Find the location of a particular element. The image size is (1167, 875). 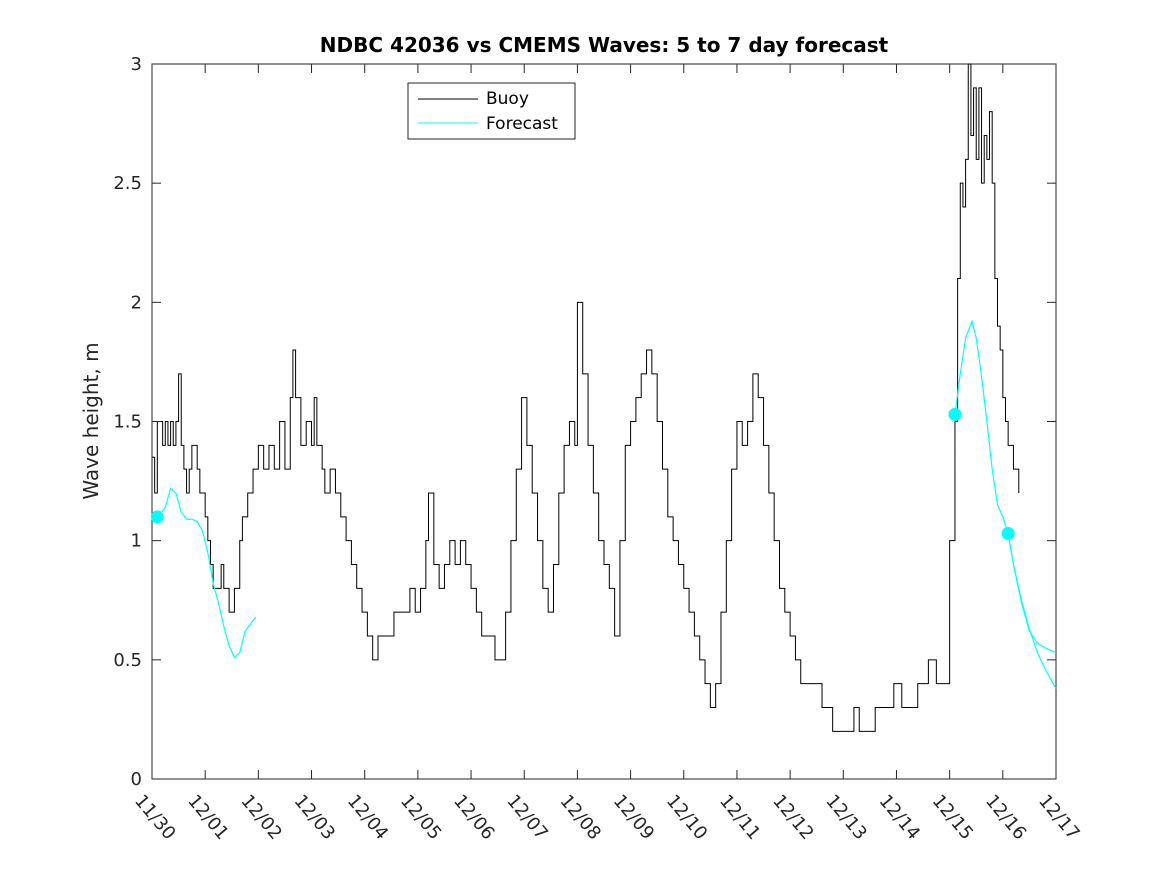

x-tick-label: 12/11 is located at coordinates (739, 817).